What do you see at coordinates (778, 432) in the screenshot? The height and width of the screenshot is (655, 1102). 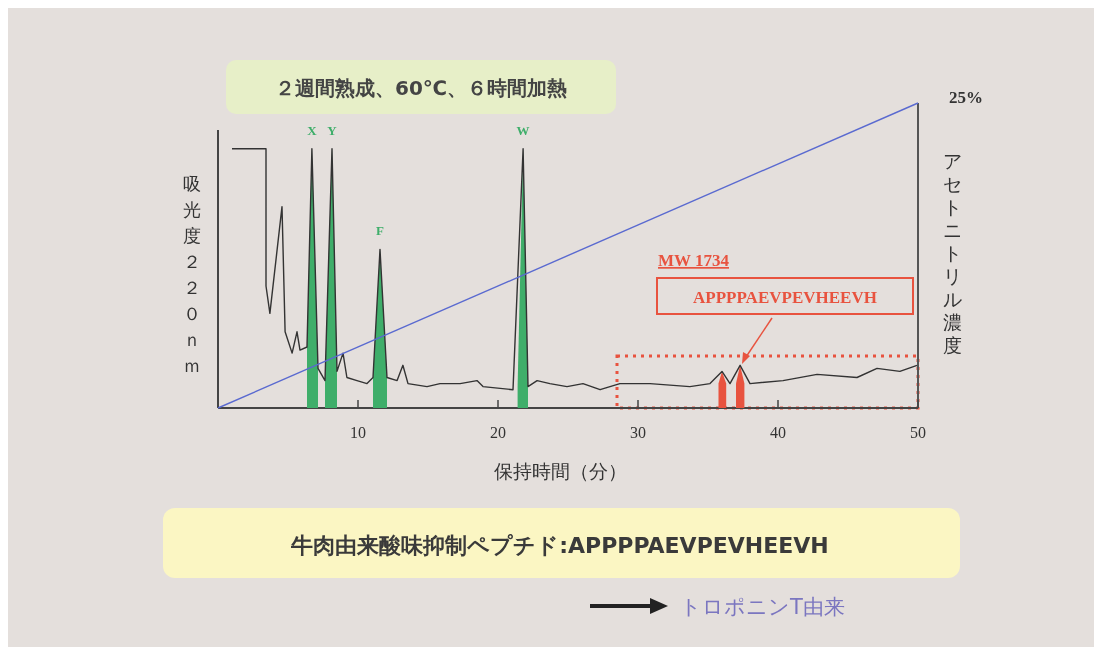 I see `x-tick-label: 40` at bounding box center [778, 432].